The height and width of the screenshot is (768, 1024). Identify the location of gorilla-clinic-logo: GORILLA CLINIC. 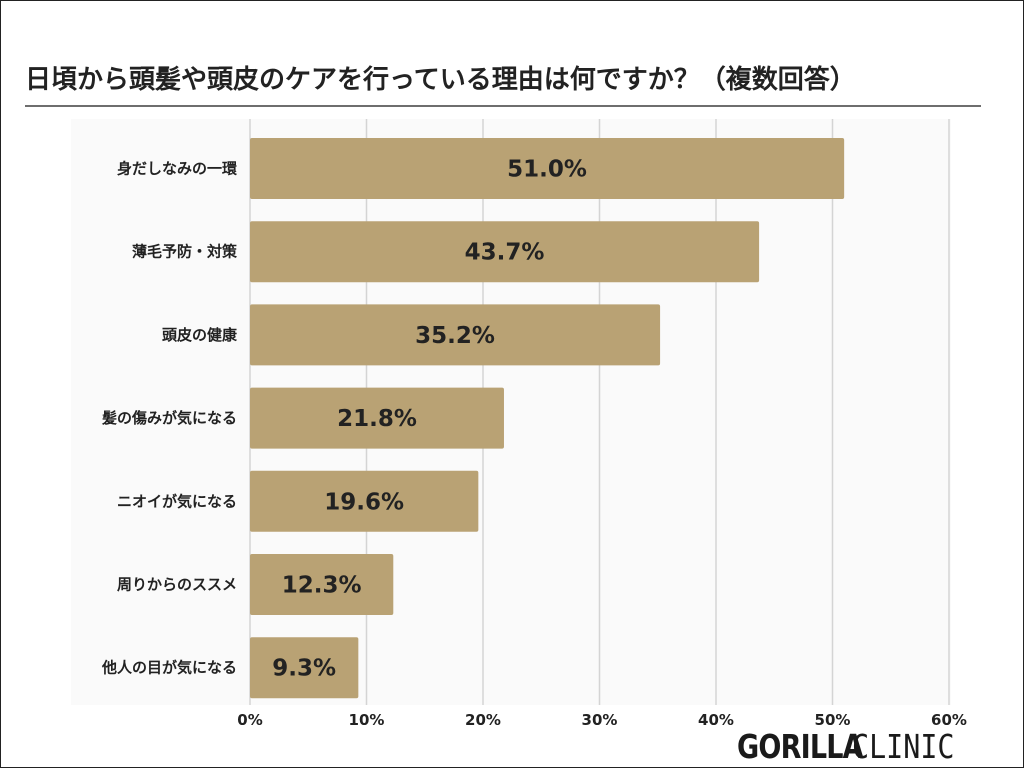
(877, 746).